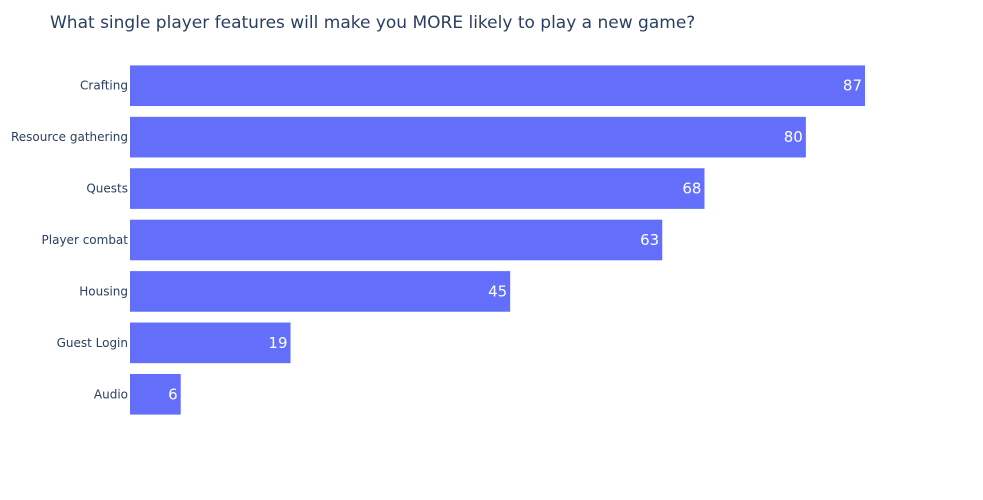  Describe the element at coordinates (320, 291) in the screenshot. I see `bar-housing` at that location.